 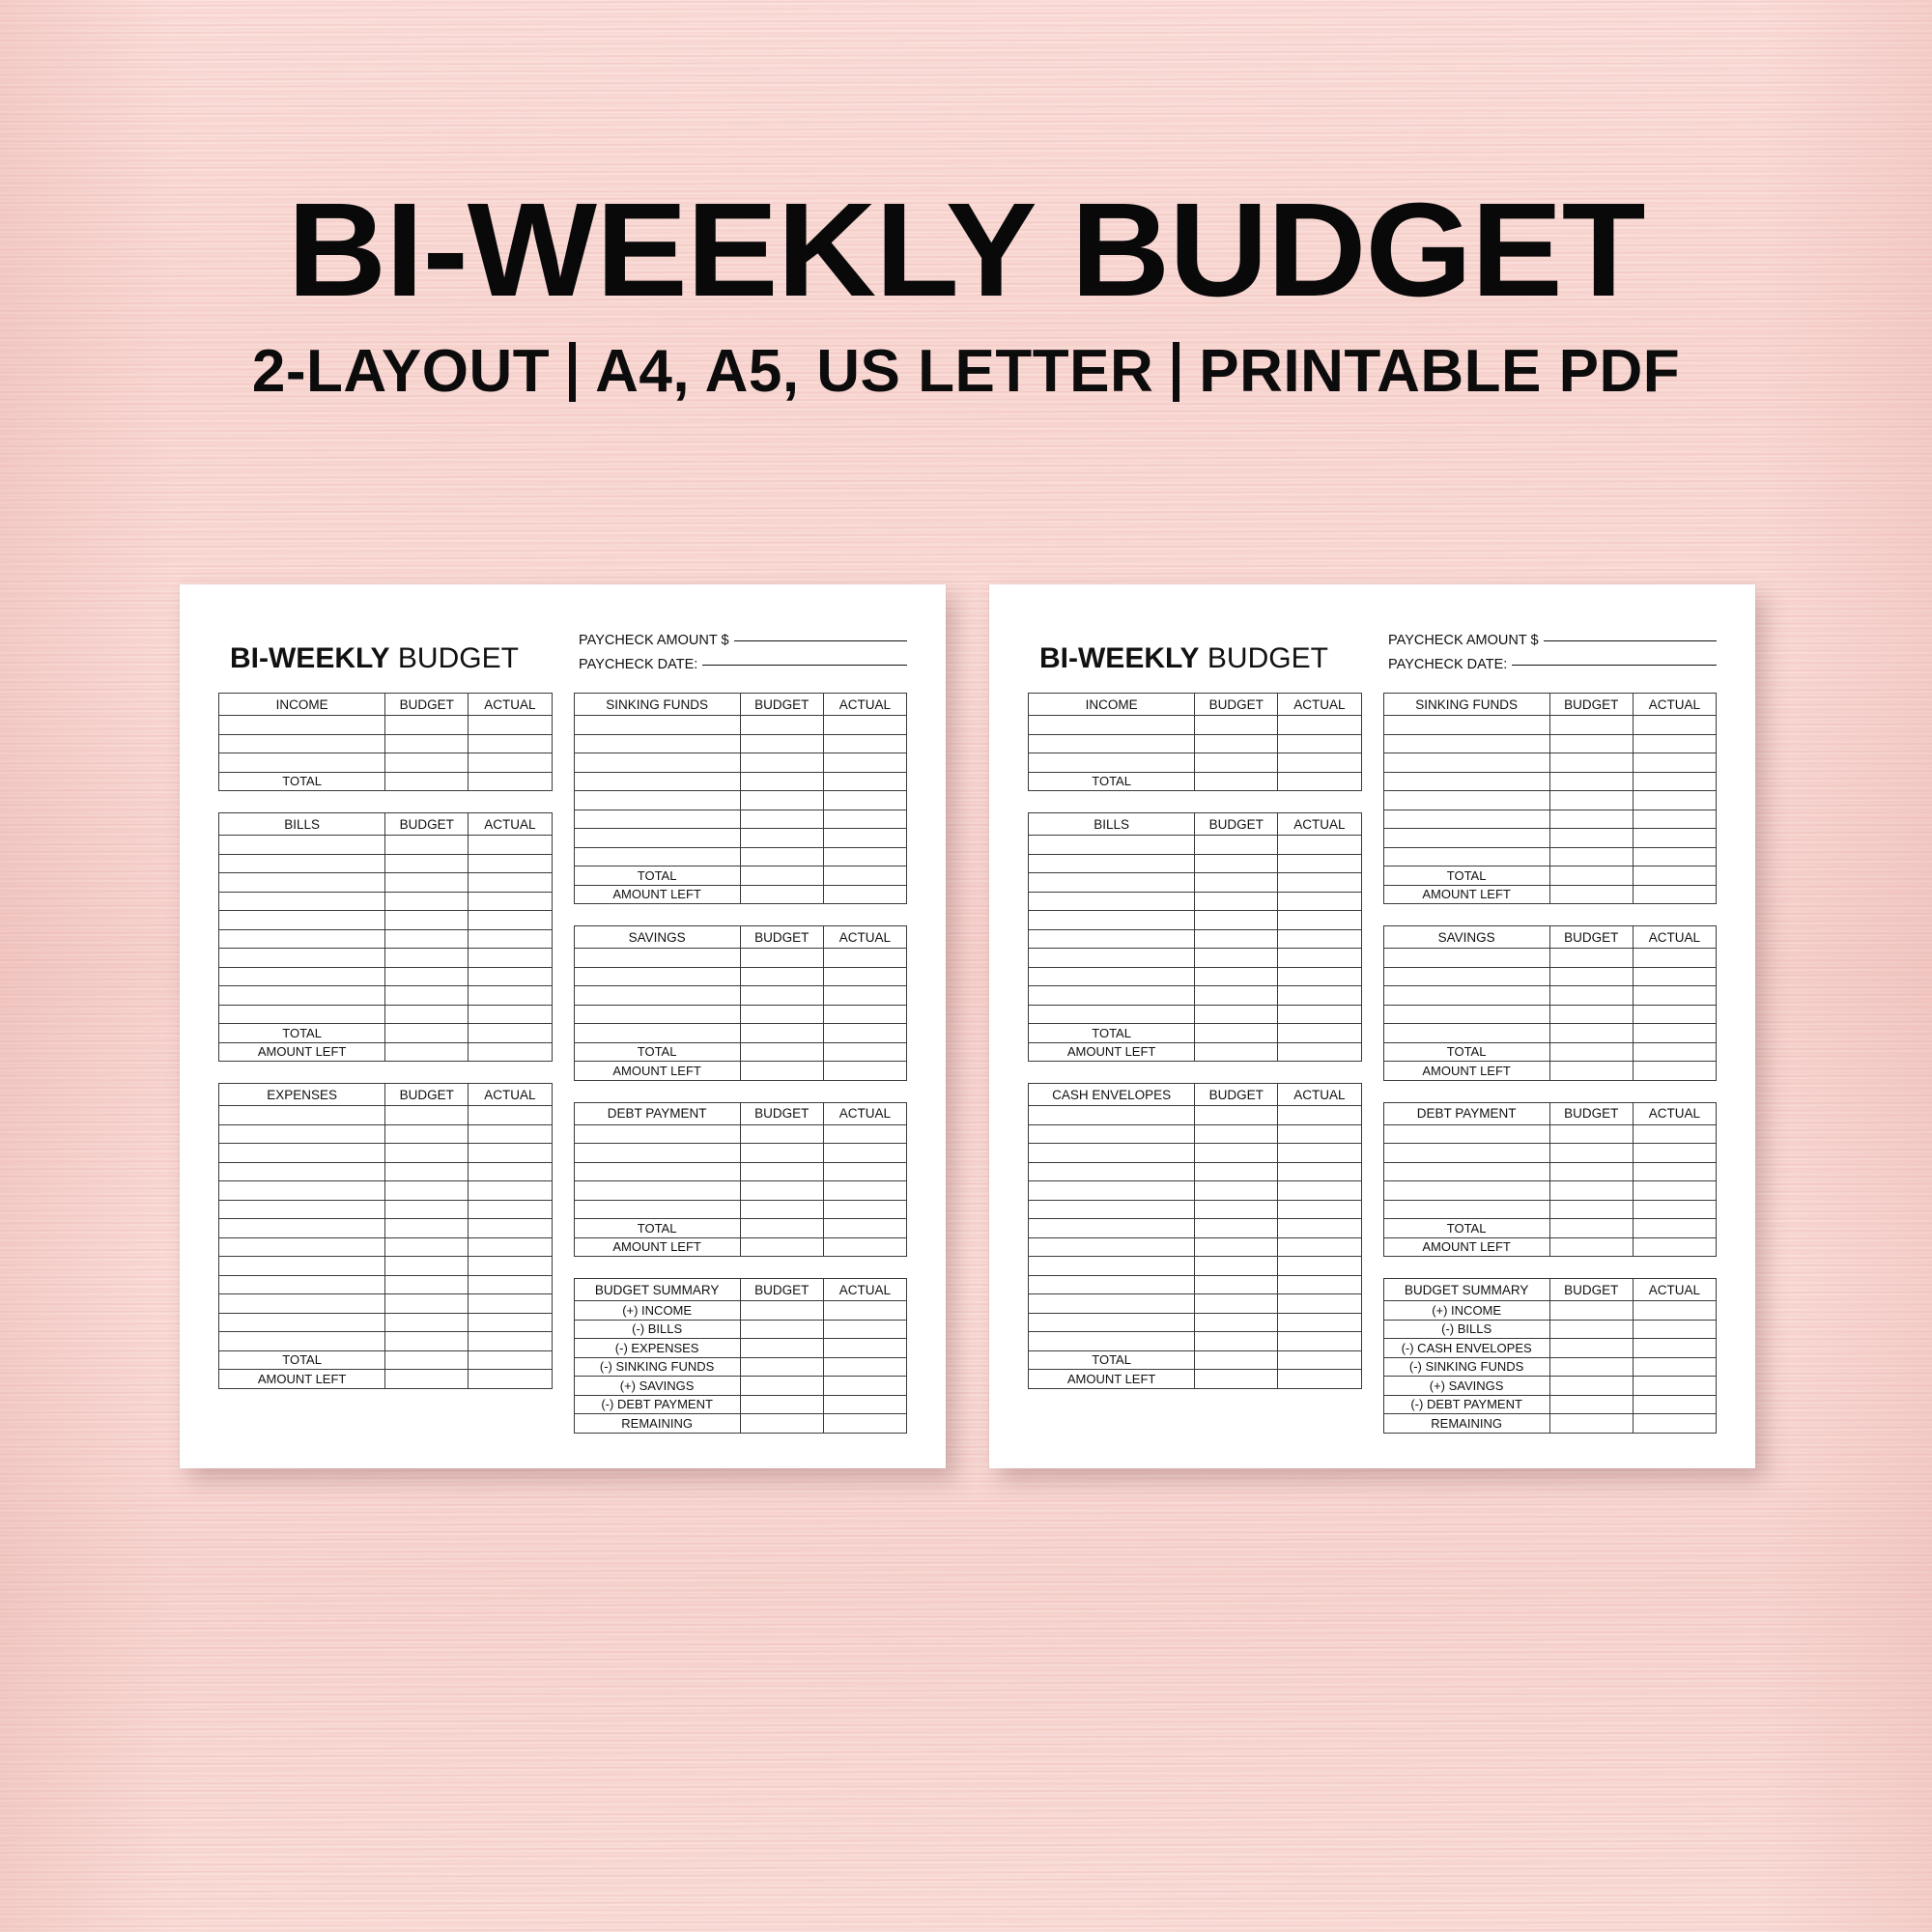 What do you see at coordinates (1675, 1423) in the screenshot?
I see `remaining-actual-cell` at bounding box center [1675, 1423].